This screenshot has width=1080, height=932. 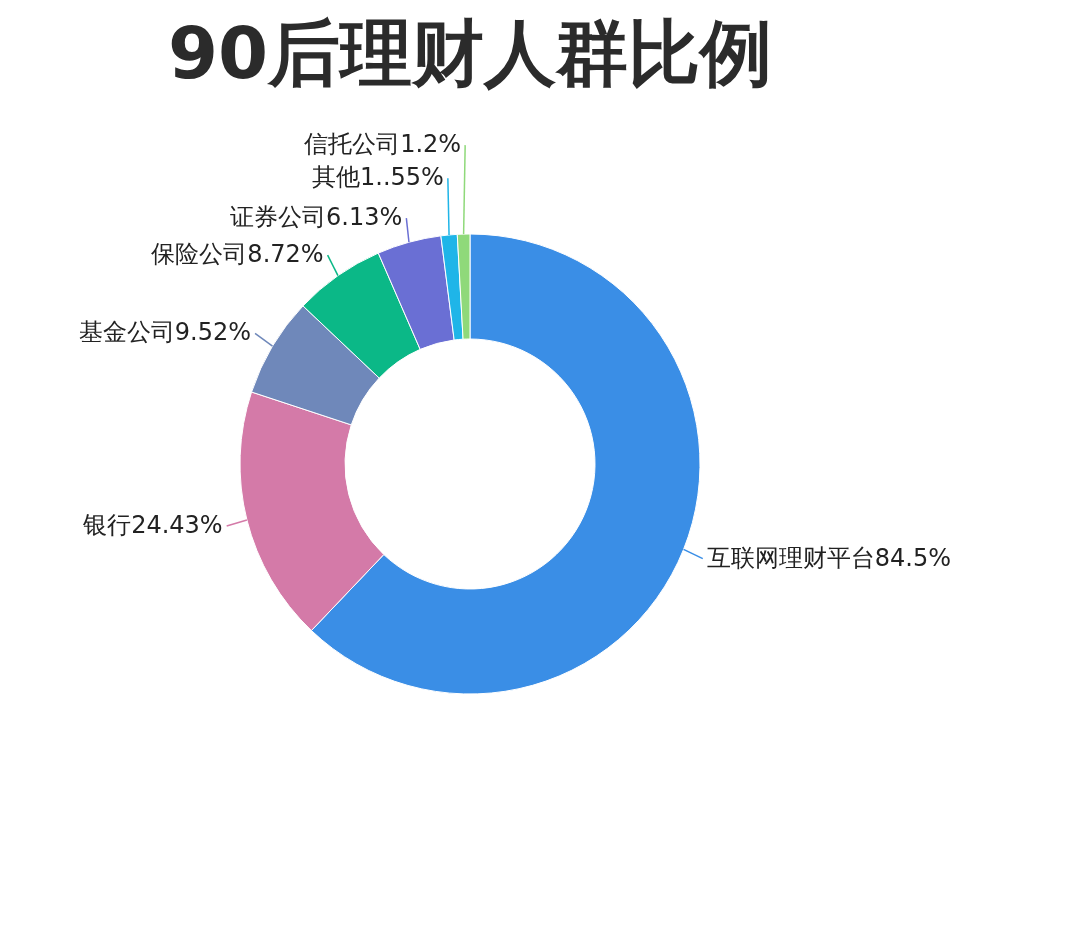 What do you see at coordinates (165, 332) in the screenshot?
I see `slice-label: 基金公司9.52%` at bounding box center [165, 332].